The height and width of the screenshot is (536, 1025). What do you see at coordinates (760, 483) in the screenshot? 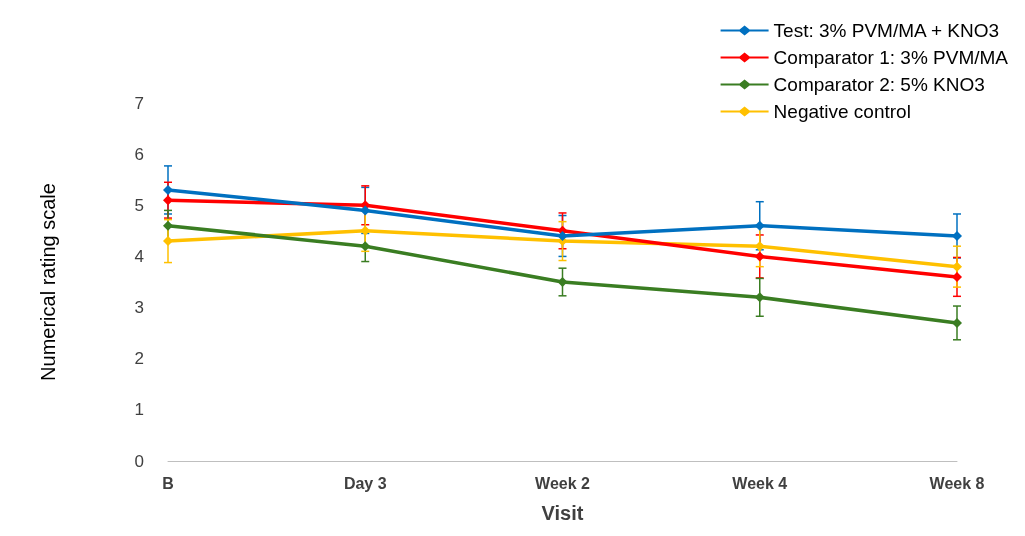
I see `x-tick-label: Week 4` at bounding box center [760, 483].